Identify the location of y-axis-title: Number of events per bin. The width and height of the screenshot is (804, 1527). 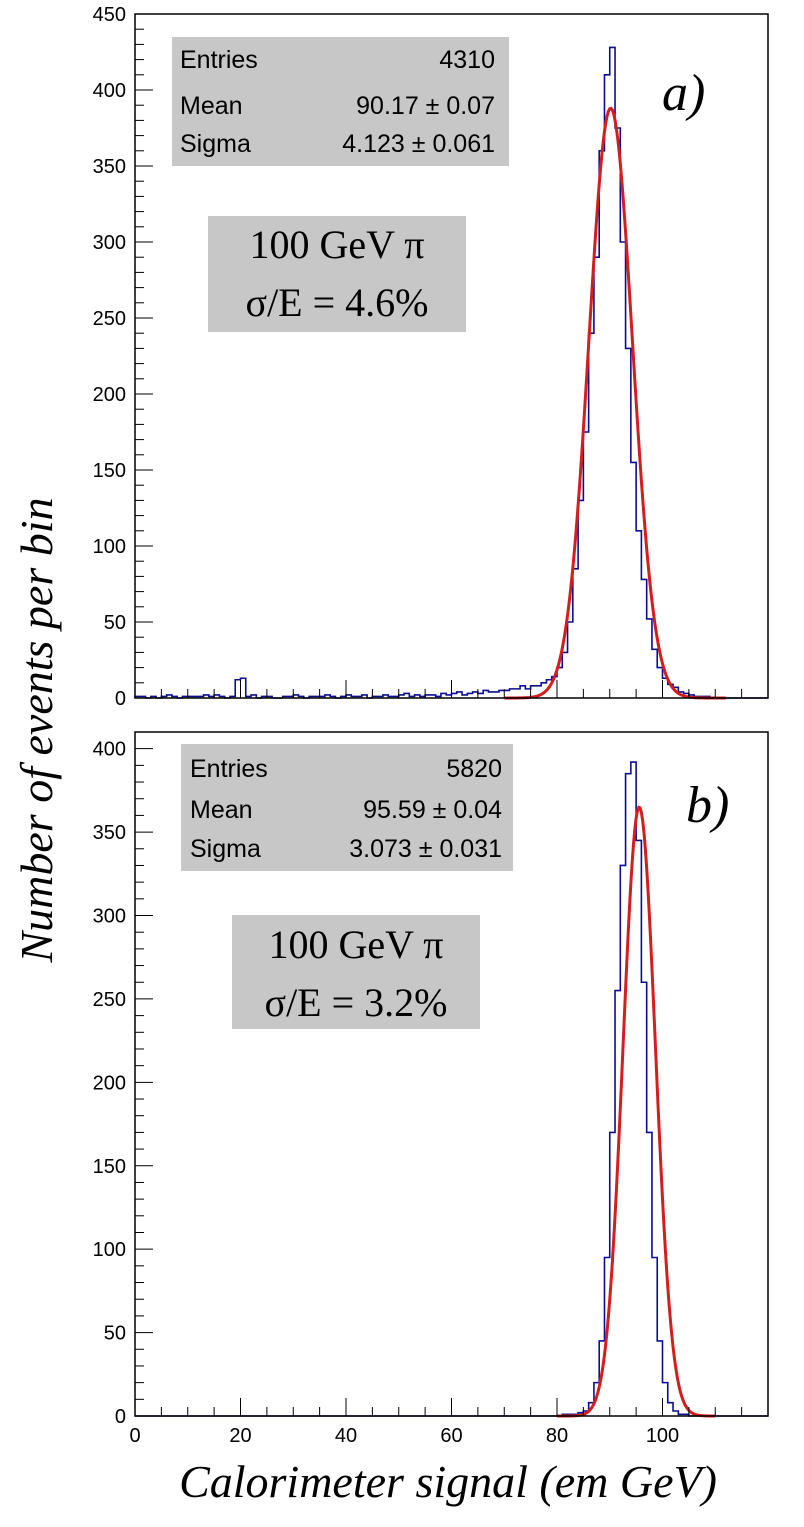
(36, 730).